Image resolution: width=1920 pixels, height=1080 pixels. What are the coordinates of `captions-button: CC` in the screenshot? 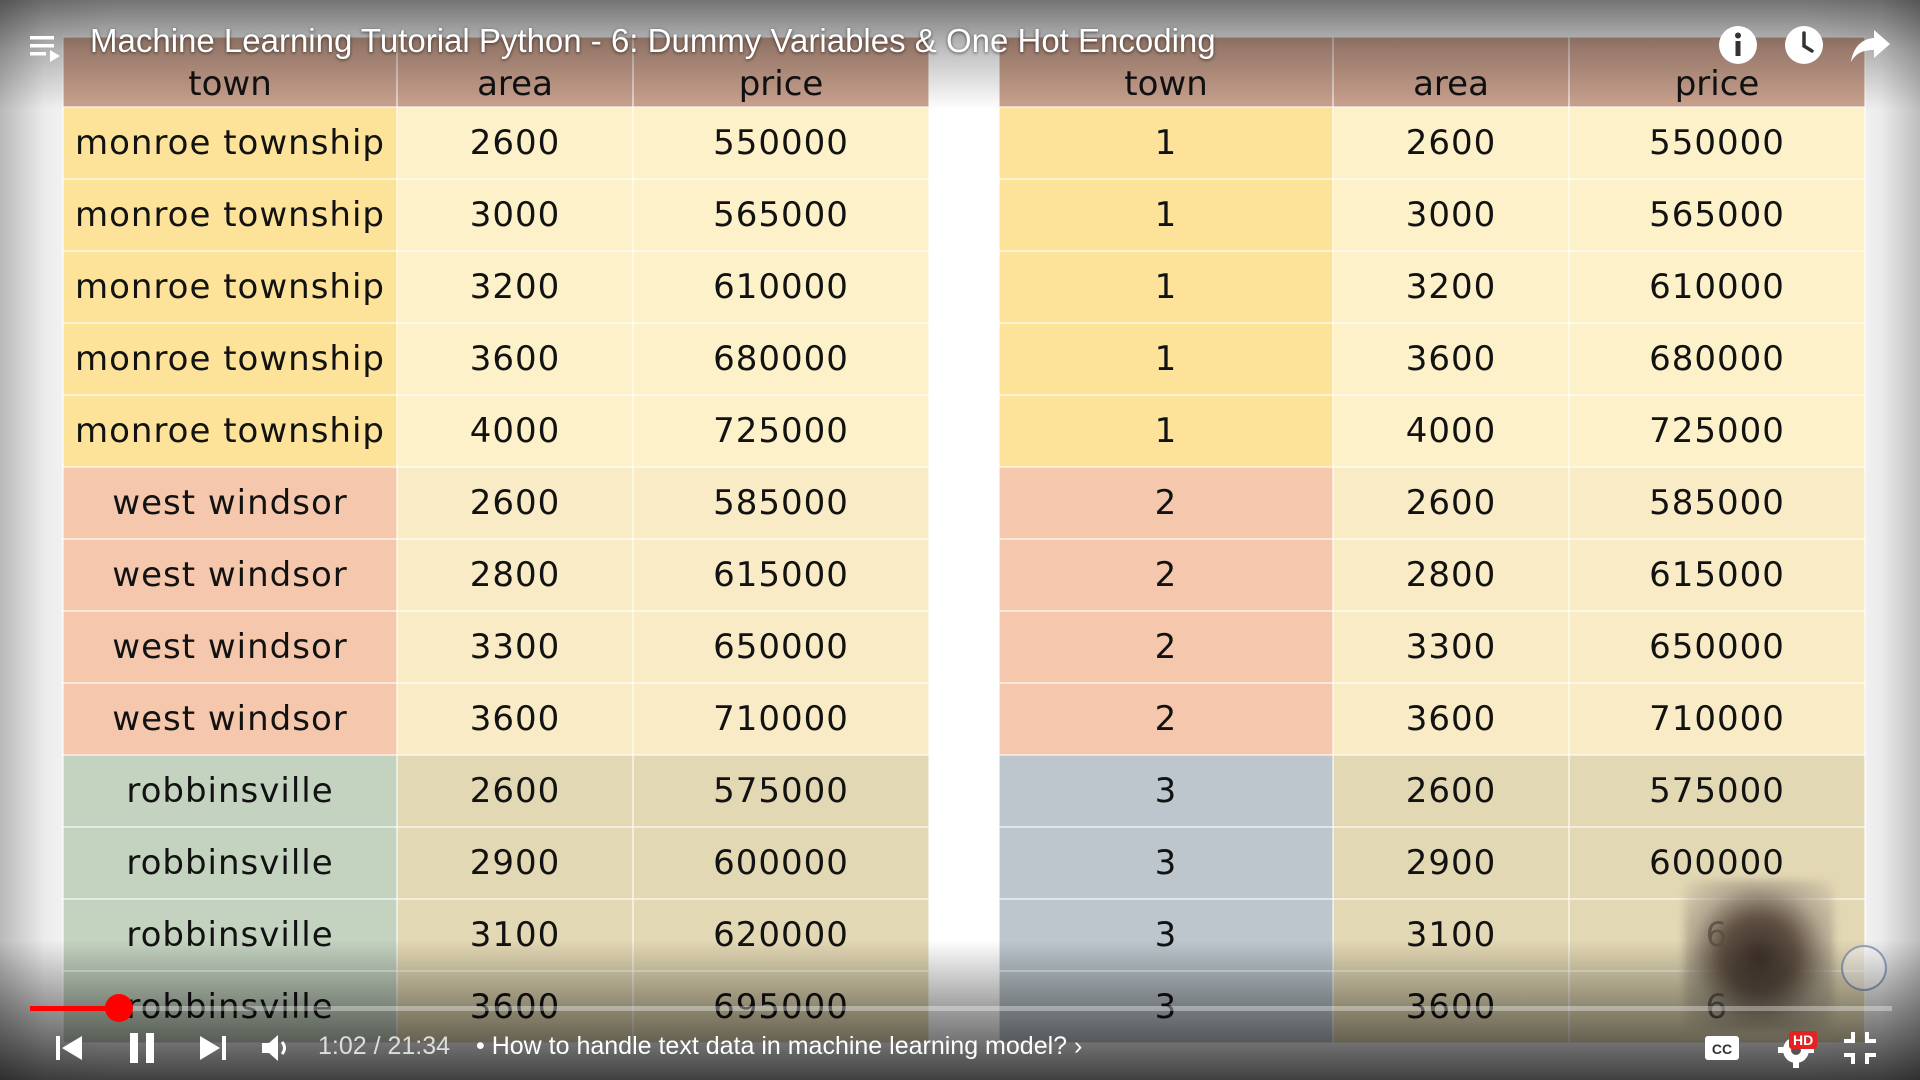 It's located at (1722, 1048).